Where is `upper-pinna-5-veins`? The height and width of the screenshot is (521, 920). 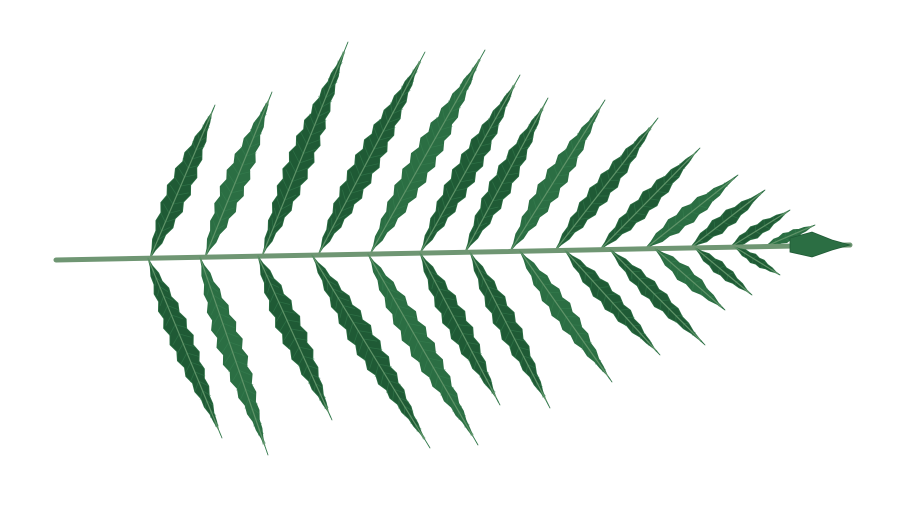 upper-pinna-5-veins is located at coordinates (429, 148).